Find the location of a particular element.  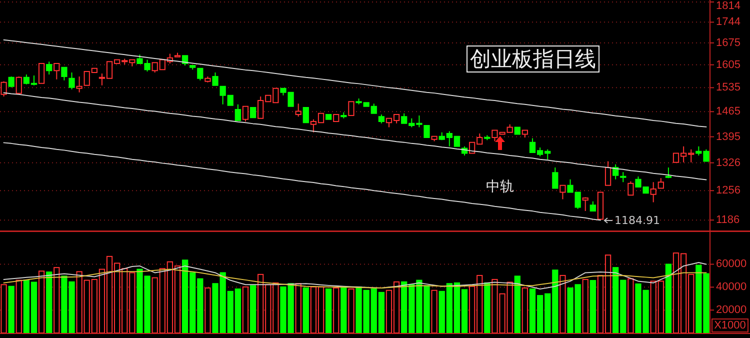

y-tick-label: 1465 is located at coordinates (728, 112).